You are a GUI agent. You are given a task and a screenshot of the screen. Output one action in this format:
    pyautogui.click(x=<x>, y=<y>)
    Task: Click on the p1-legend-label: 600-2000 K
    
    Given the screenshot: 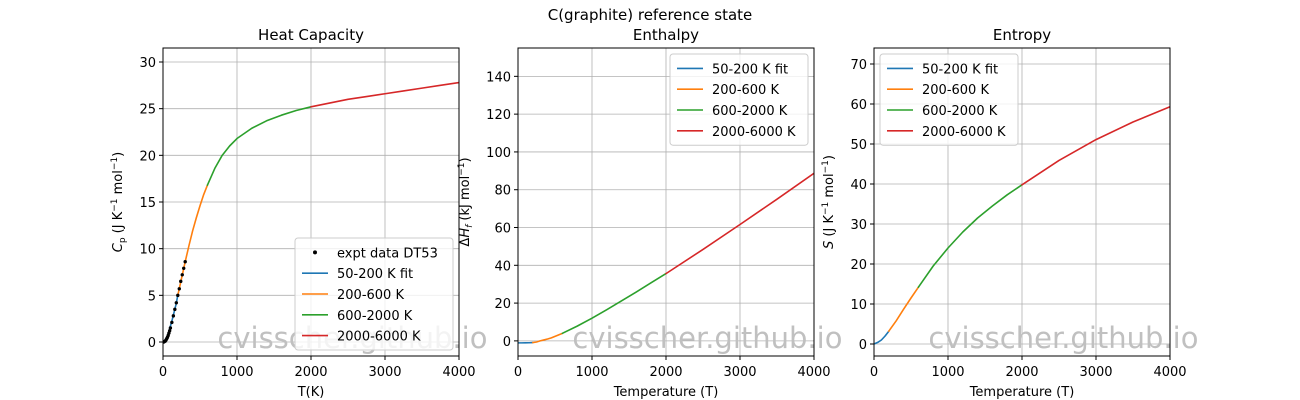 What is the action you would take?
    pyautogui.click(x=750, y=111)
    